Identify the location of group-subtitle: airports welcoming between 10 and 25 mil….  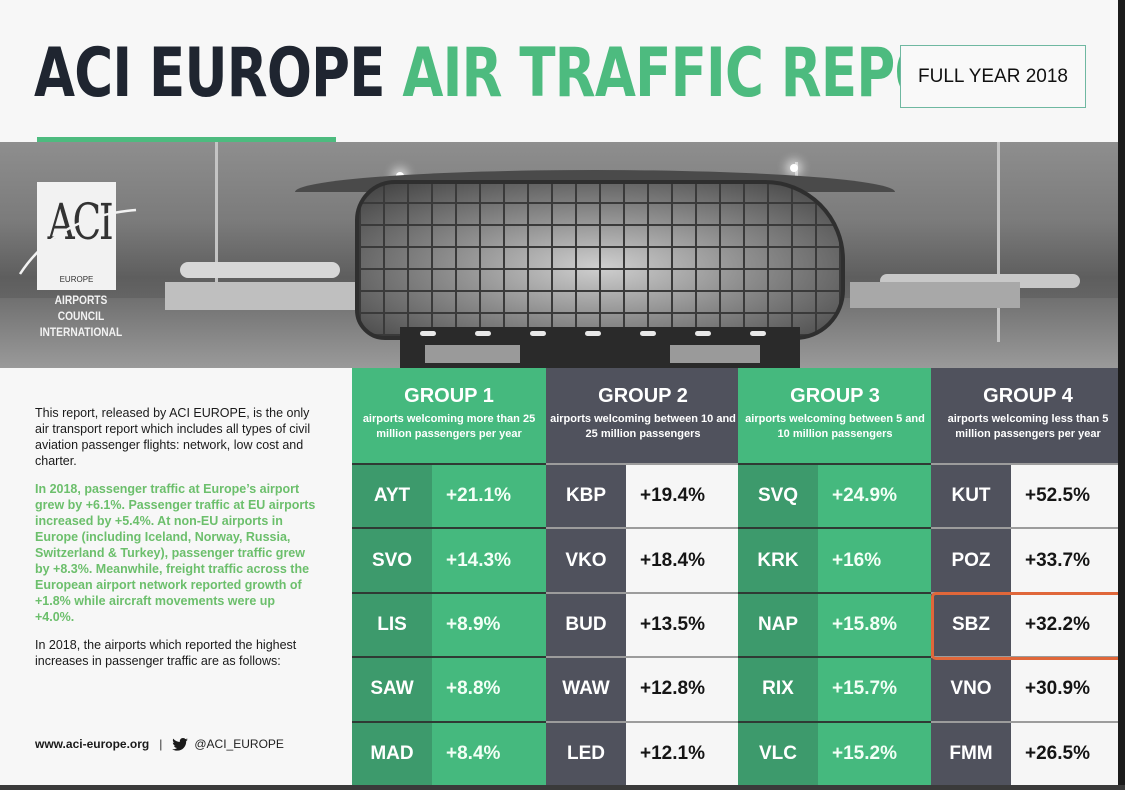
(643, 426).